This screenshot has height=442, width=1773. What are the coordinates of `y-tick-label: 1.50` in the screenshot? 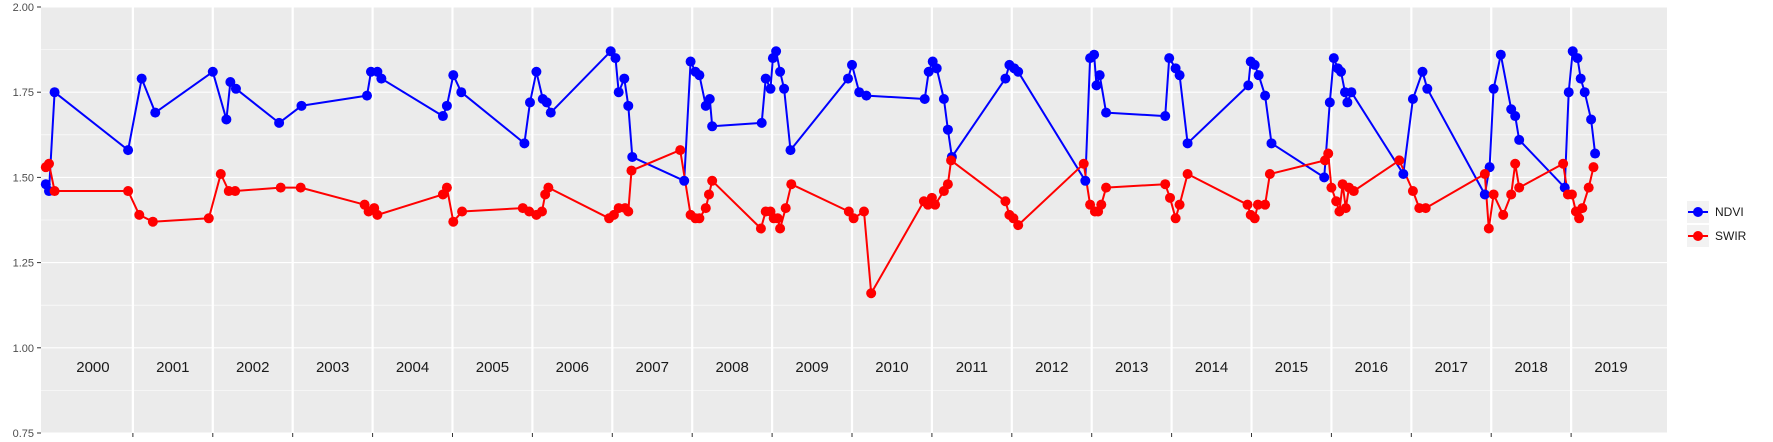 It's located at (23, 178).